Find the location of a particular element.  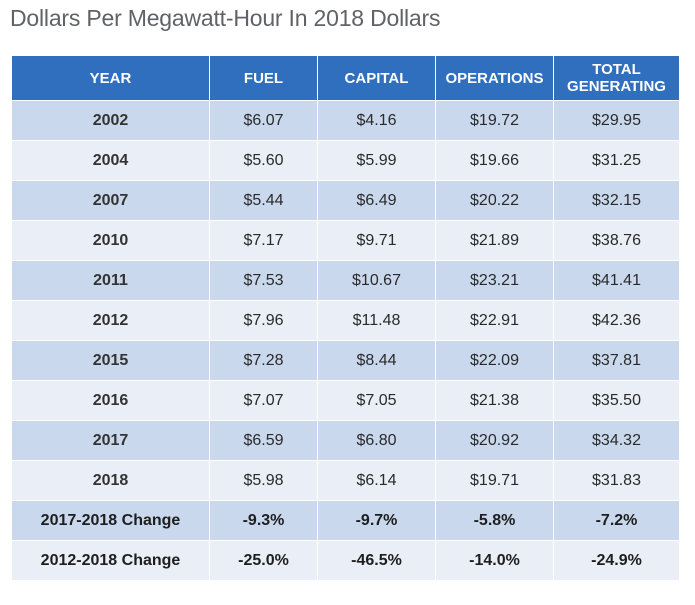

fuel-cell: $6.07 is located at coordinates (263, 120).